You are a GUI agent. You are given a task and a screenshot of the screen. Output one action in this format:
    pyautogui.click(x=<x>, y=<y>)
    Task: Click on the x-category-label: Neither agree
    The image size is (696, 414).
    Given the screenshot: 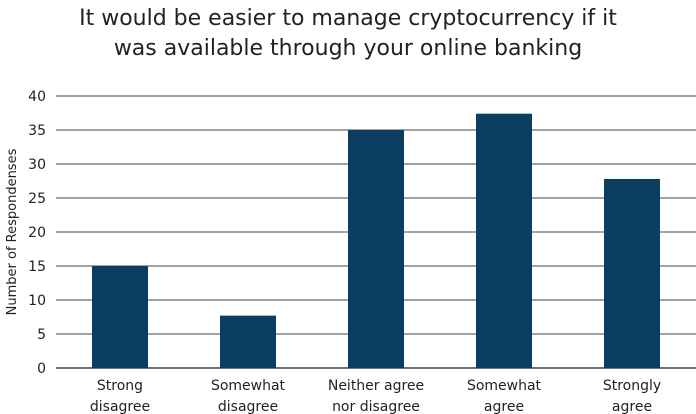 What is the action you would take?
    pyautogui.click(x=376, y=386)
    